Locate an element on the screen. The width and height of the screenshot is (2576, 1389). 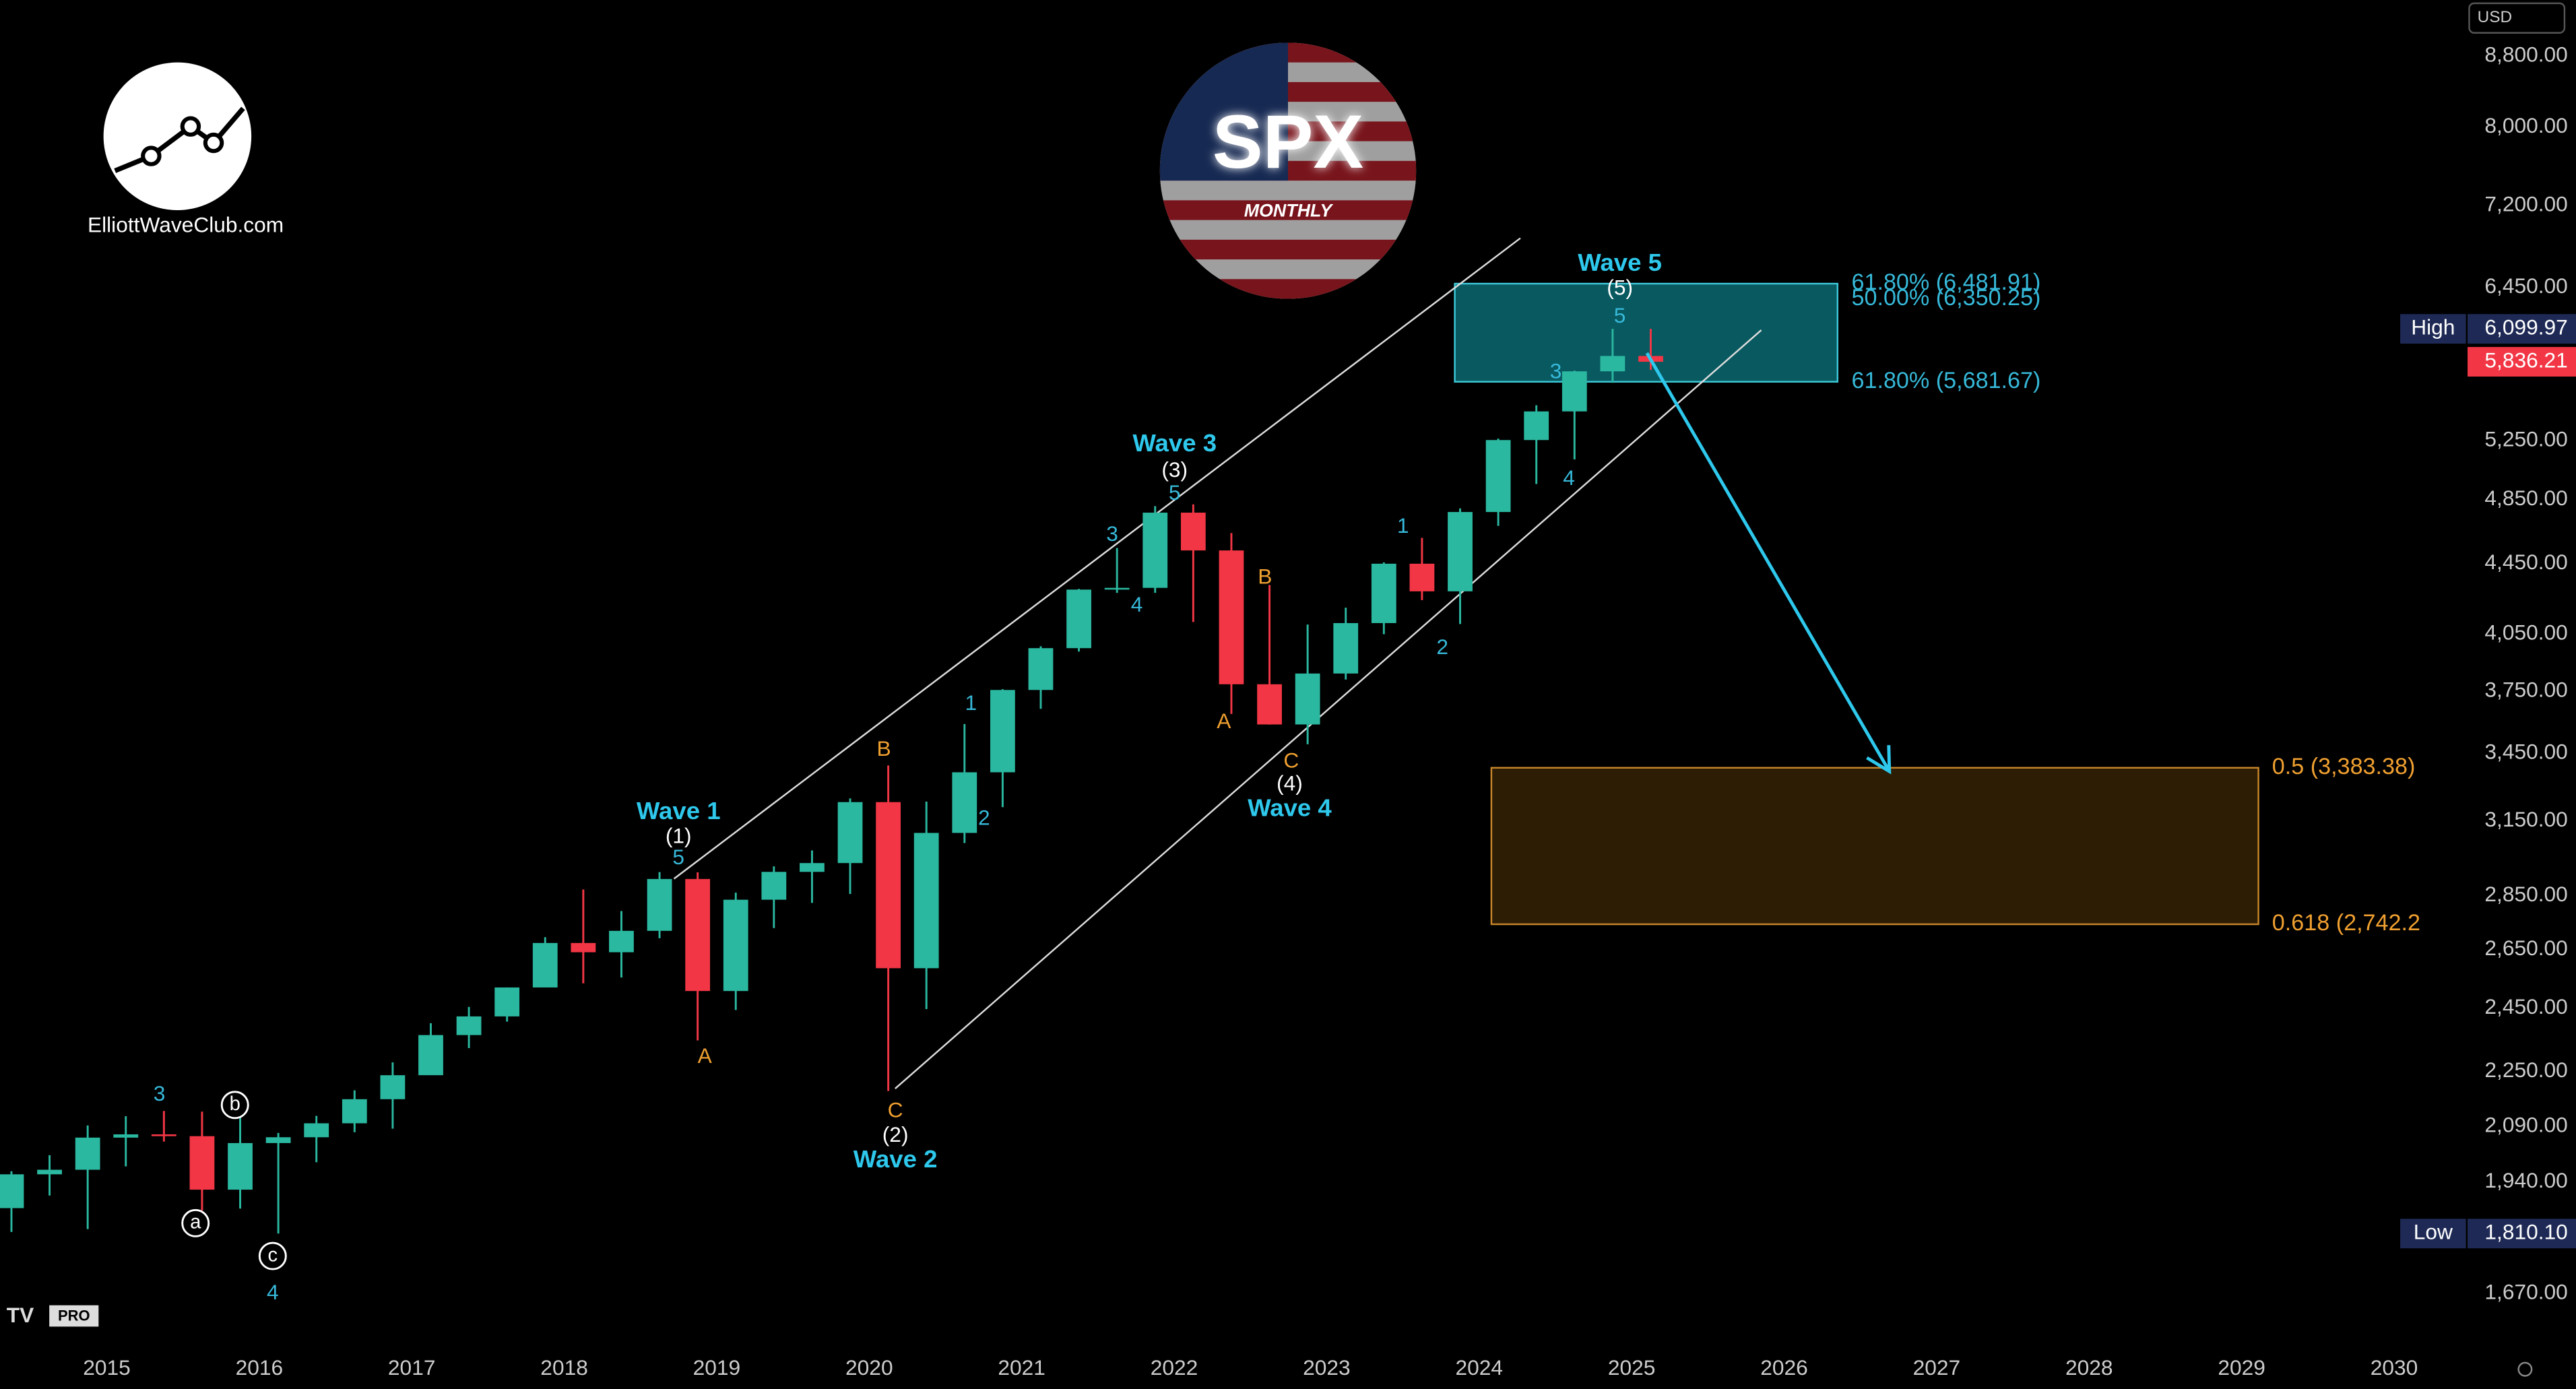
badge-subtitle: MONTHLY is located at coordinates (1289, 211).